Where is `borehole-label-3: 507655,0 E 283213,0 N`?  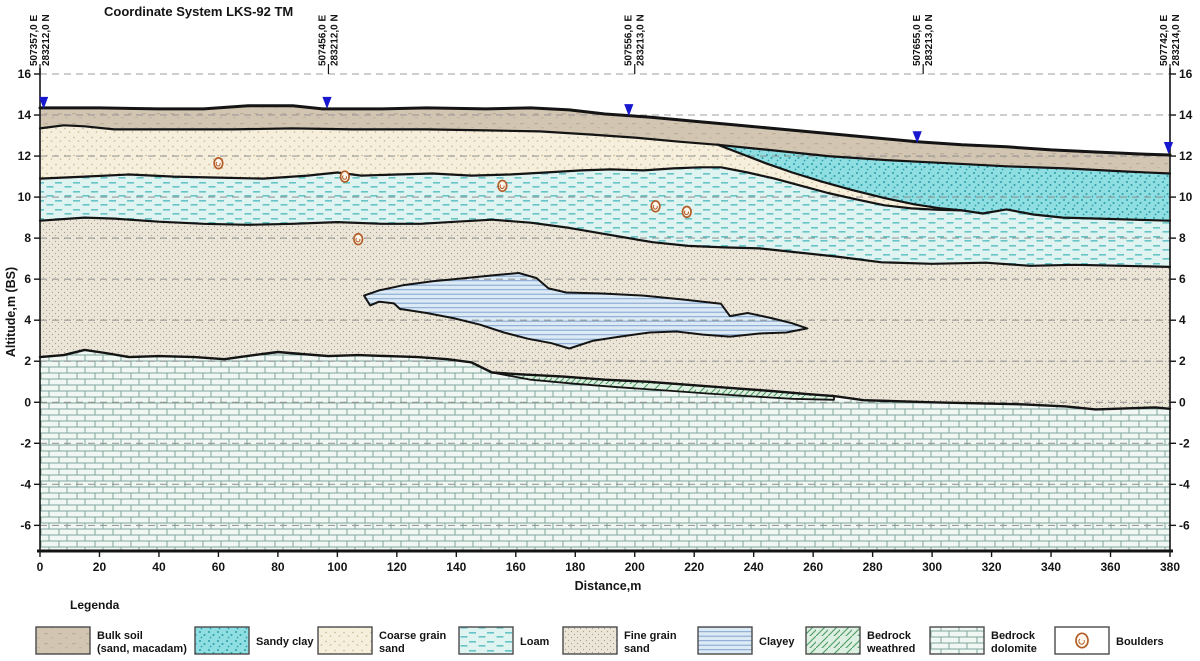
borehole-label-3: 507655,0 E 283213,0 N is located at coordinates (923, 40).